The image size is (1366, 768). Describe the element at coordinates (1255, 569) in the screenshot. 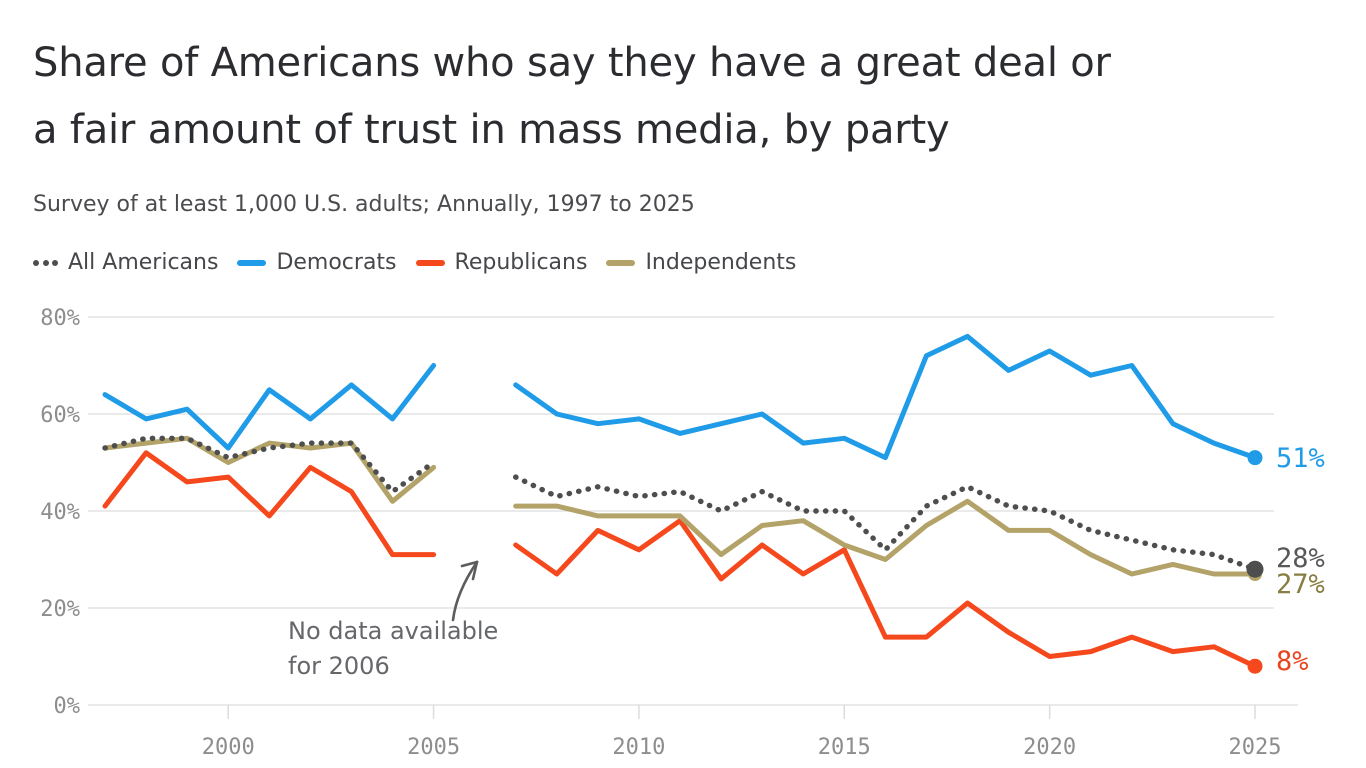

I see `endpoint-dot-all-americans` at that location.